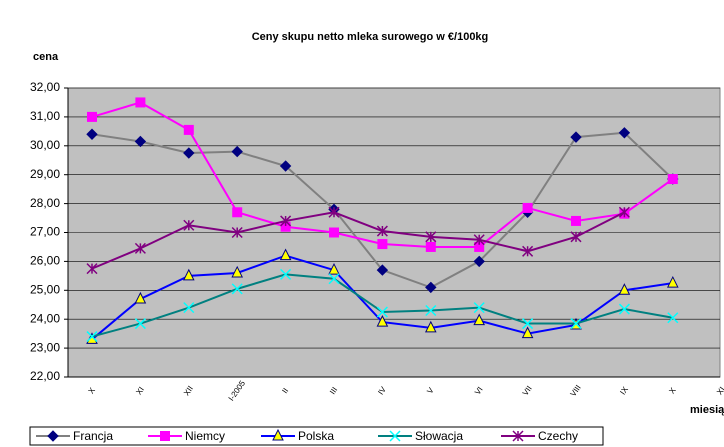  Describe the element at coordinates (205, 436) in the screenshot. I see `legend-label: Niemcy` at that location.